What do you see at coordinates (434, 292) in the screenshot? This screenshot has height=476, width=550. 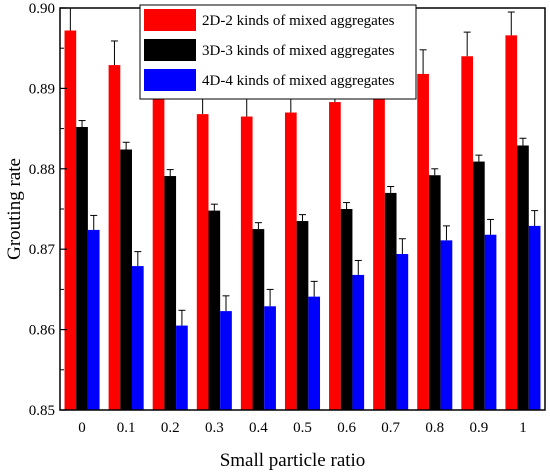 I see `bar-series2-0.8` at bounding box center [434, 292].